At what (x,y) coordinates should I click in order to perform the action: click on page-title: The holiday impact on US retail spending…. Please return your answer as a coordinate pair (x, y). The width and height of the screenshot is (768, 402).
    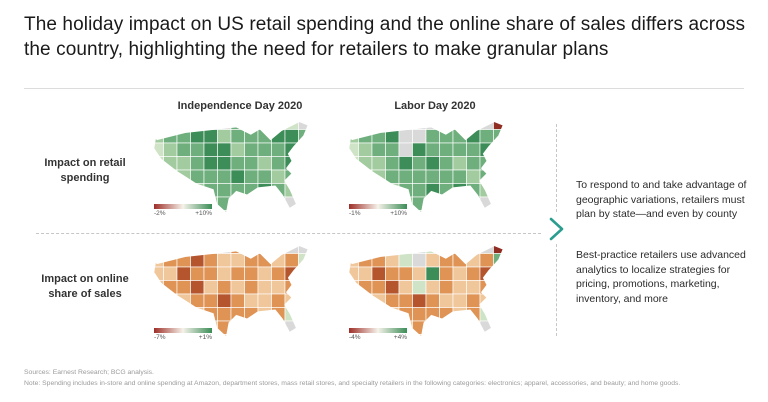
    Looking at the image, I should click on (385, 37).